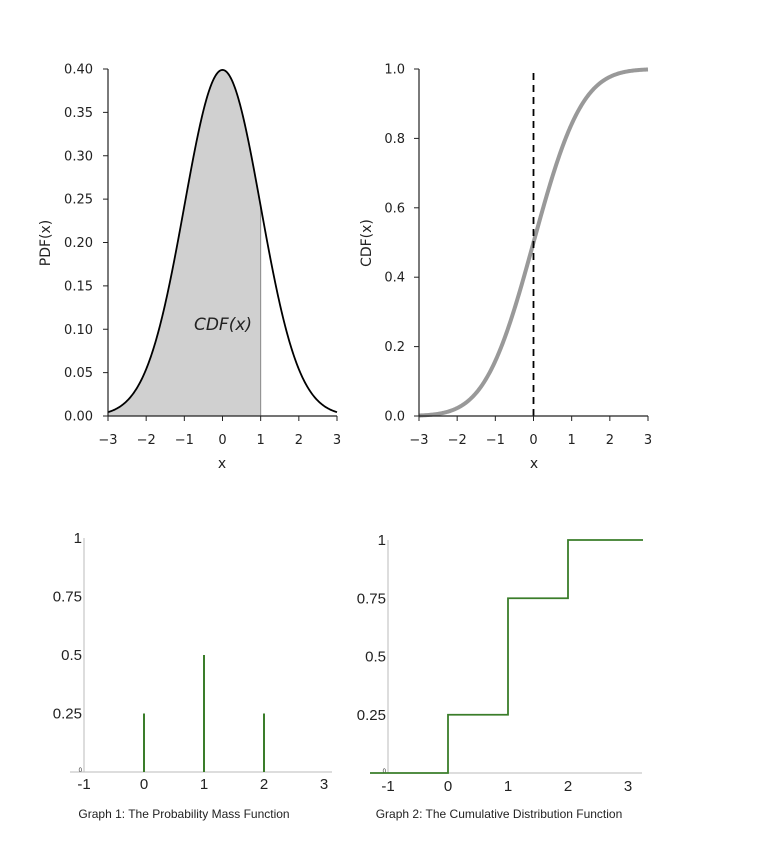 The height and width of the screenshot is (854, 760). Describe the element at coordinates (367, 243) in the screenshot. I see `y-axis-label: CDF(x)` at that location.